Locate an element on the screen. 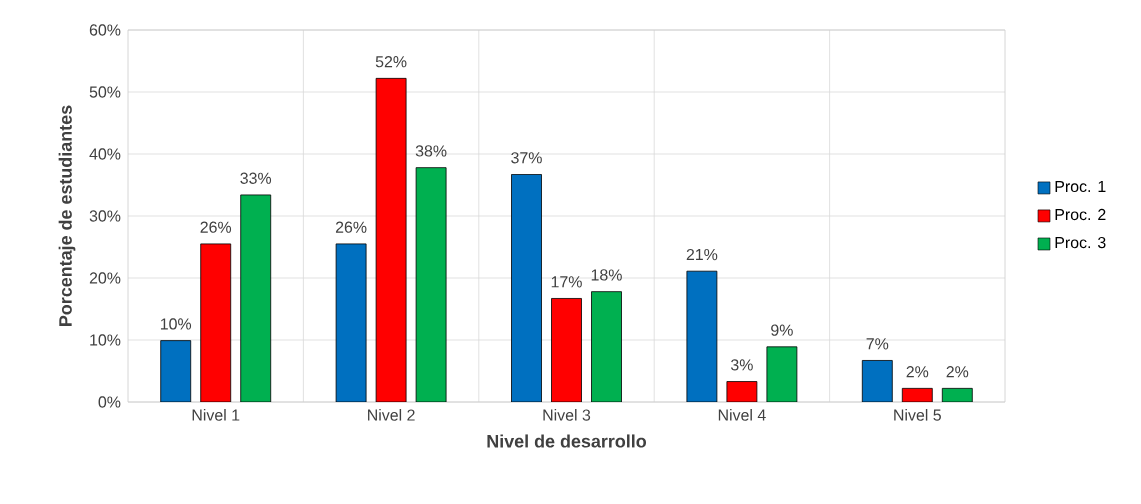 This screenshot has height=504, width=1141. data-label: 21% is located at coordinates (702, 254).